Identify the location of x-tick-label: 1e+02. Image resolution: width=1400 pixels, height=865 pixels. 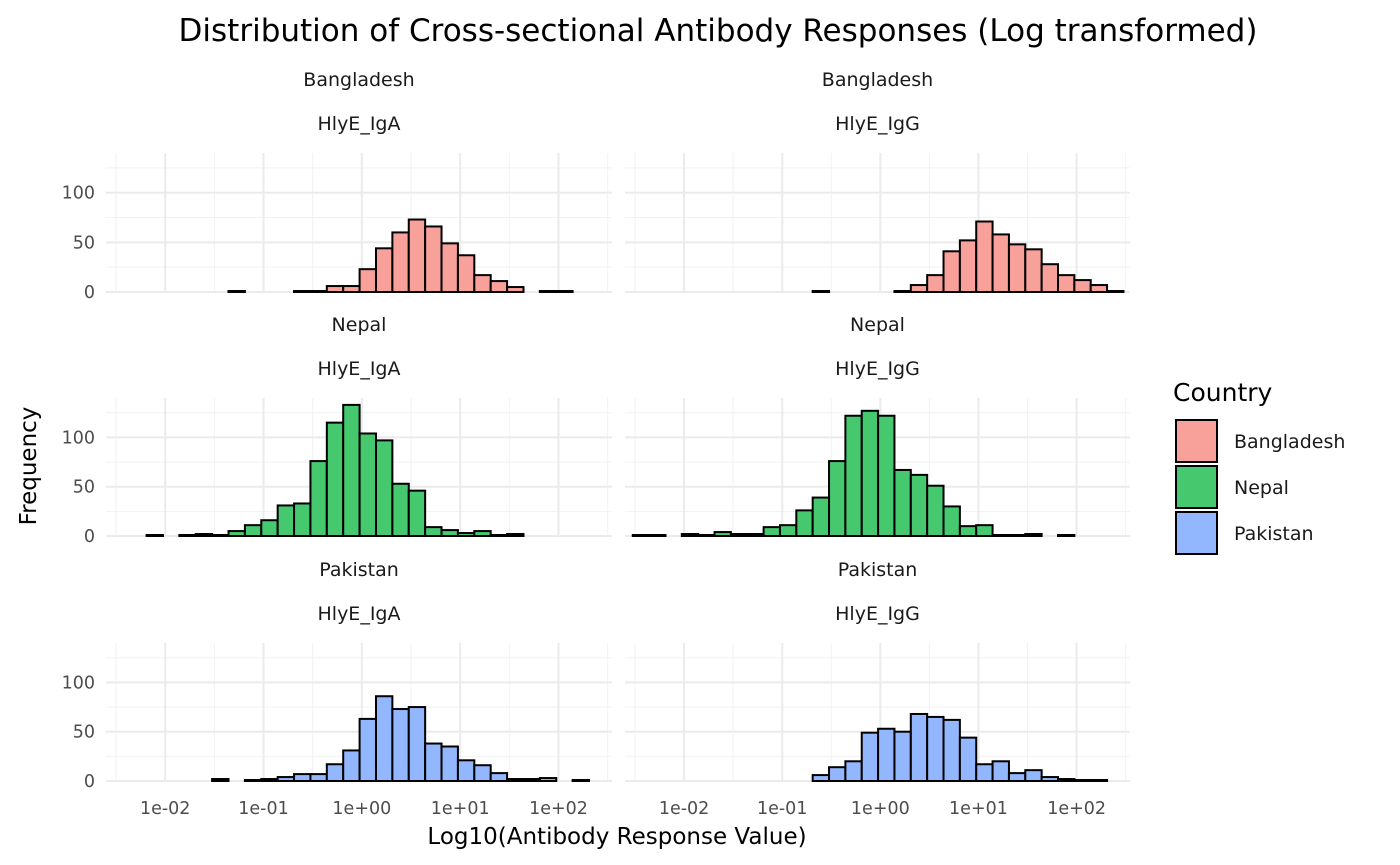
(1076, 809).